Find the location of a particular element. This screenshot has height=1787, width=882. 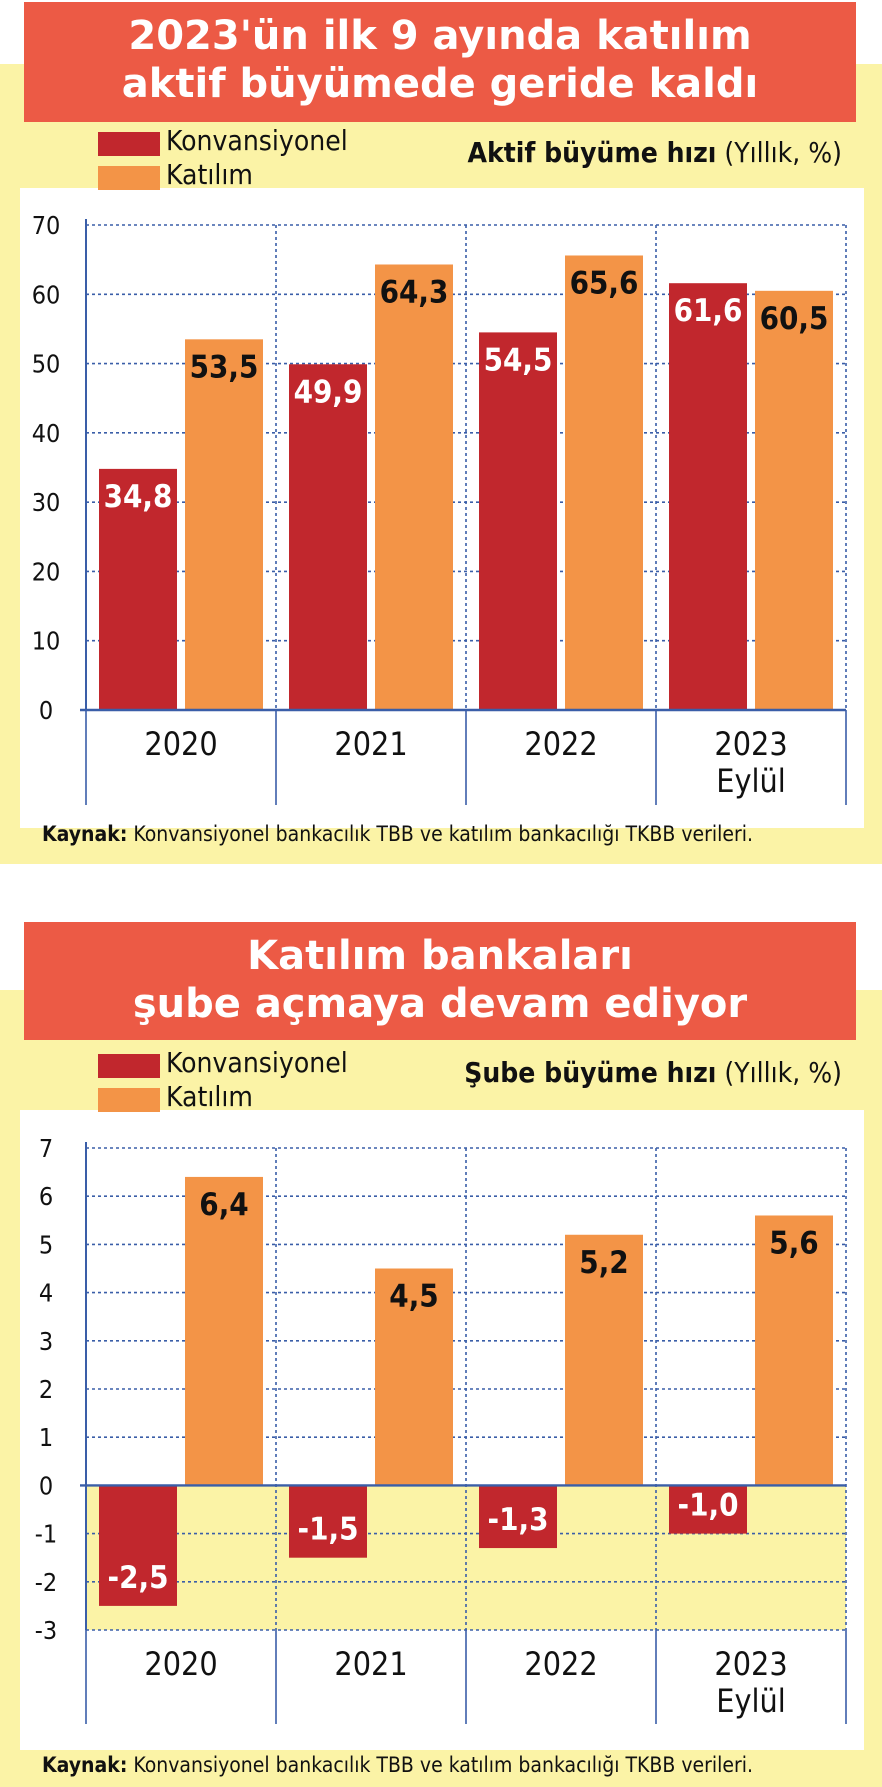

chart-title-line-2: aktif büyümede geride kaldı is located at coordinates (440, 84).